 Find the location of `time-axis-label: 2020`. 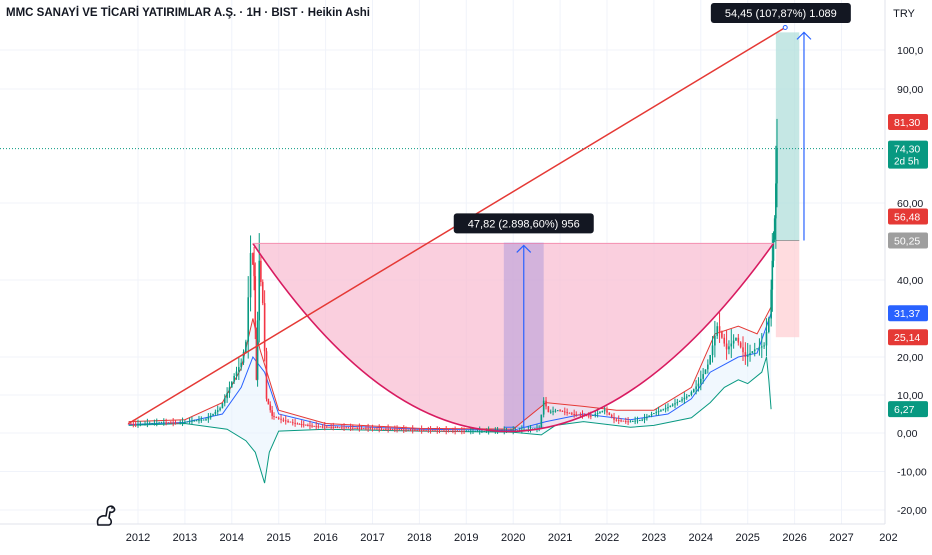

time-axis-label: 2020 is located at coordinates (513, 538).